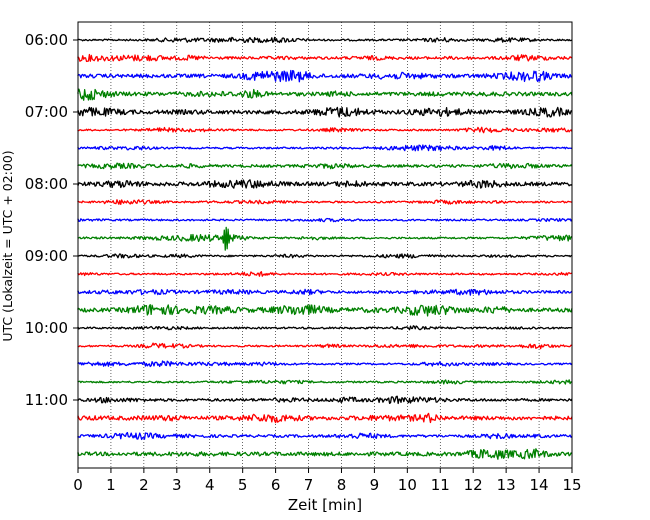 This screenshot has height=520, width=650. Describe the element at coordinates (473, 485) in the screenshot. I see `x-tick-label: 12` at that location.